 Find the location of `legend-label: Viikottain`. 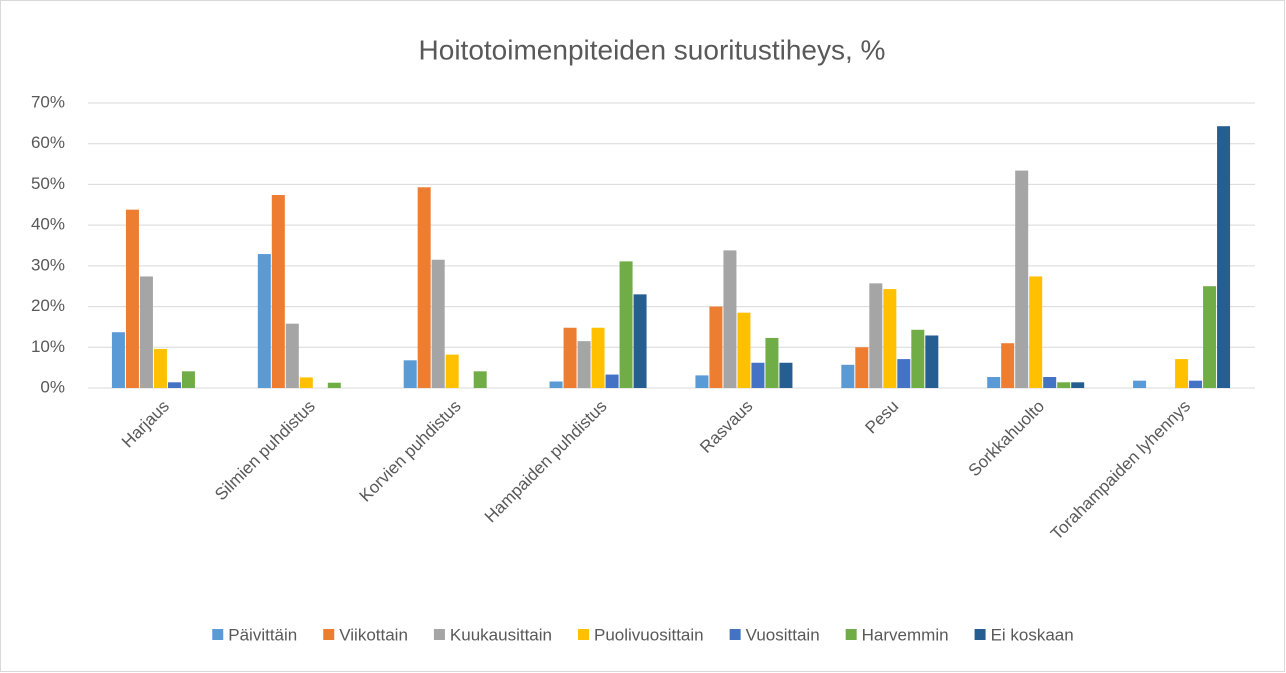

legend-label: Viikottain is located at coordinates (373, 634).